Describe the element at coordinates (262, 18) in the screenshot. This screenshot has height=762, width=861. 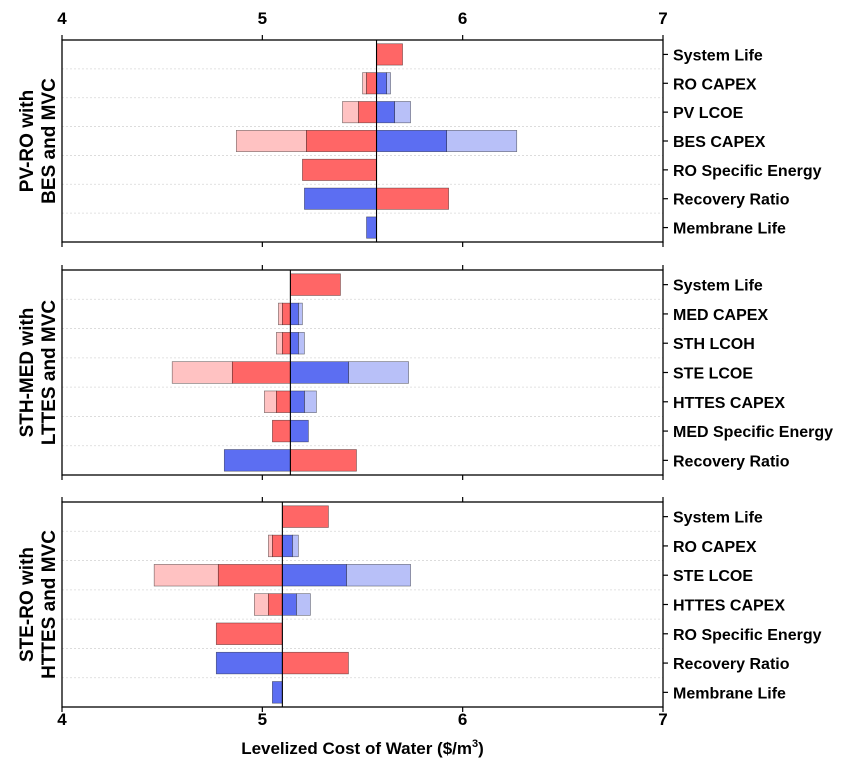
I see `x-tick-label-top: 5` at that location.